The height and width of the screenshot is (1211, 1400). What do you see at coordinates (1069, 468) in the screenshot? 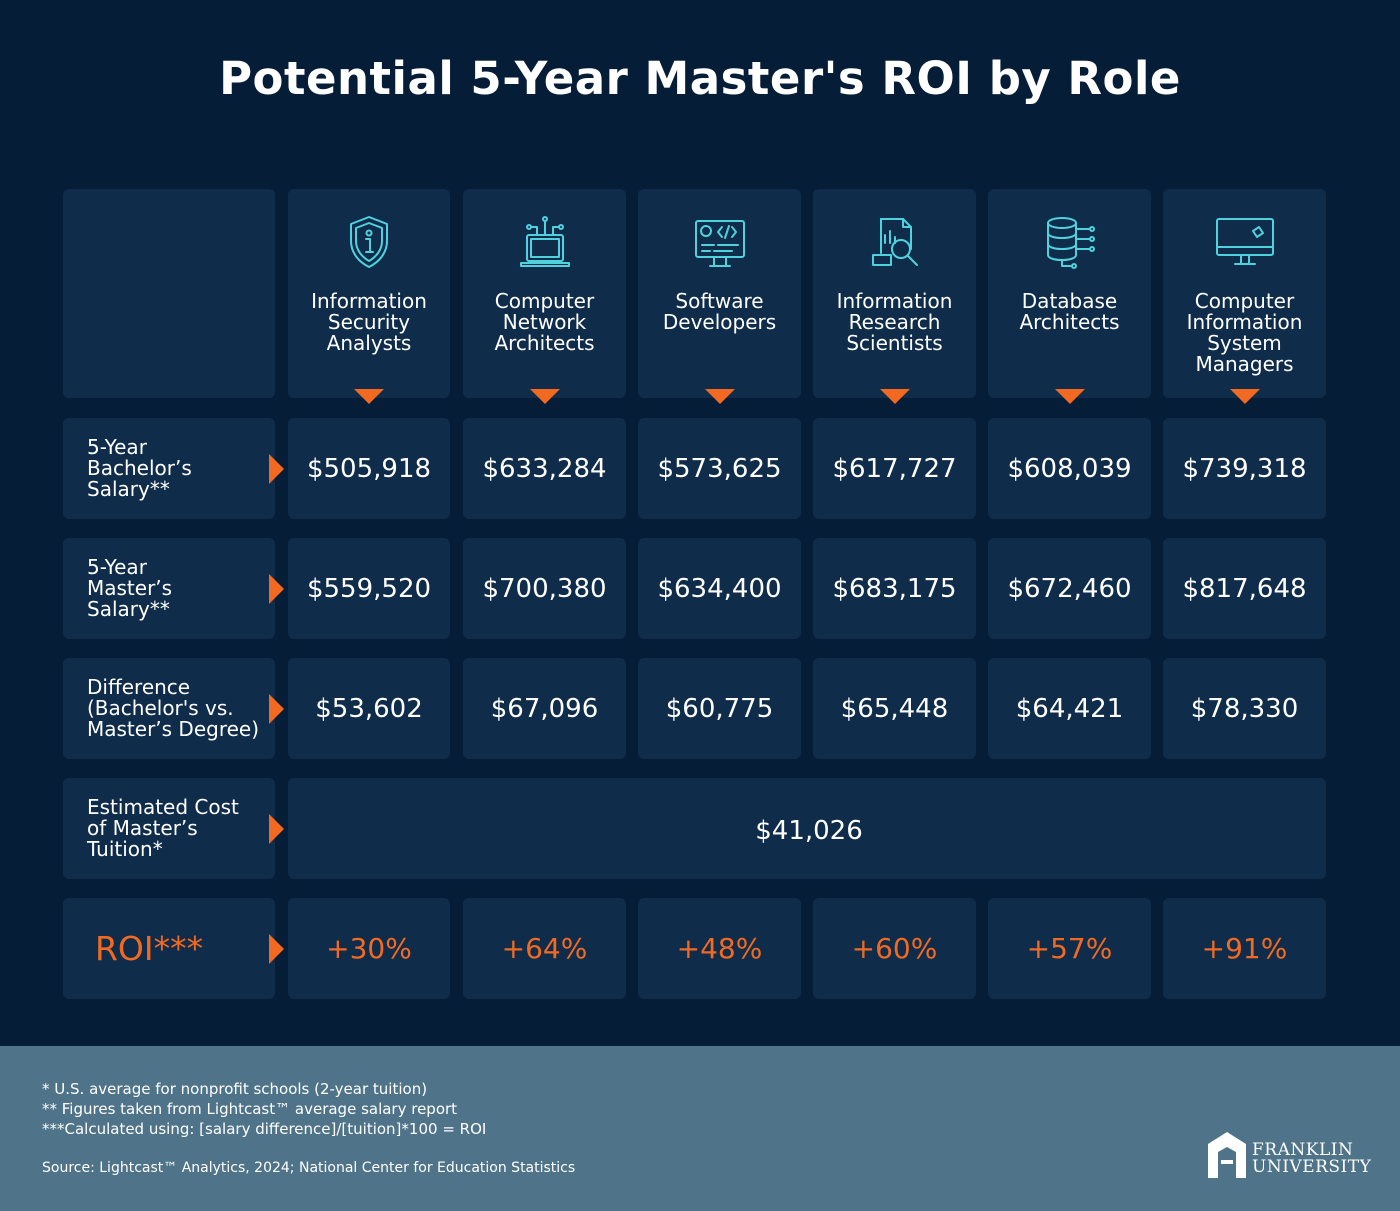
I see `value-cell: $608,039` at bounding box center [1069, 468].